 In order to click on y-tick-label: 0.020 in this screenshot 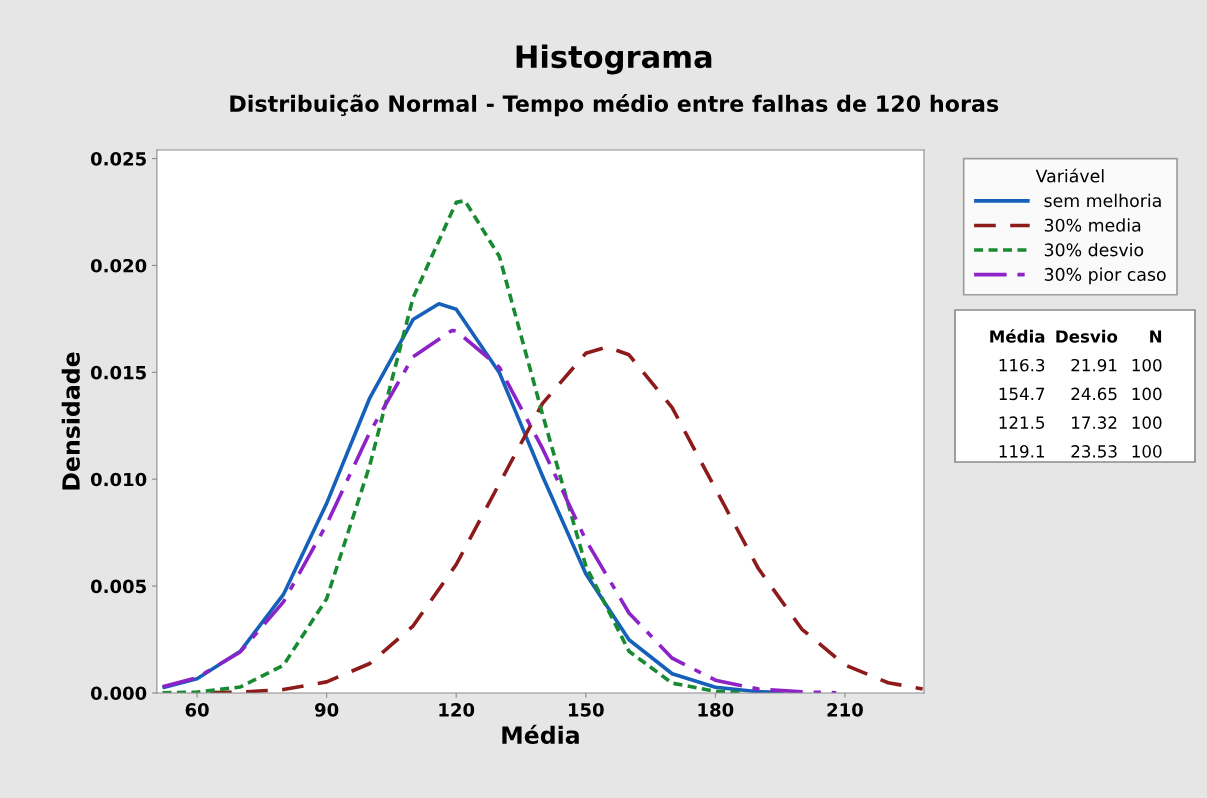, I will do `click(118, 265)`.